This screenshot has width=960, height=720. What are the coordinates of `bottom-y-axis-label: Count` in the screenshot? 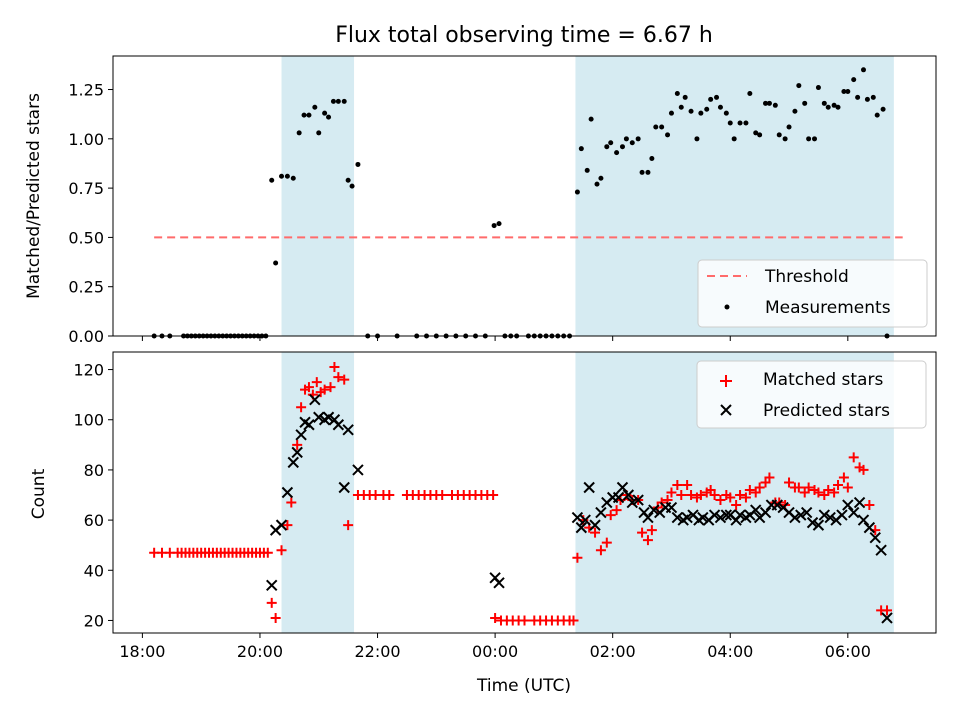 It's located at (39, 493).